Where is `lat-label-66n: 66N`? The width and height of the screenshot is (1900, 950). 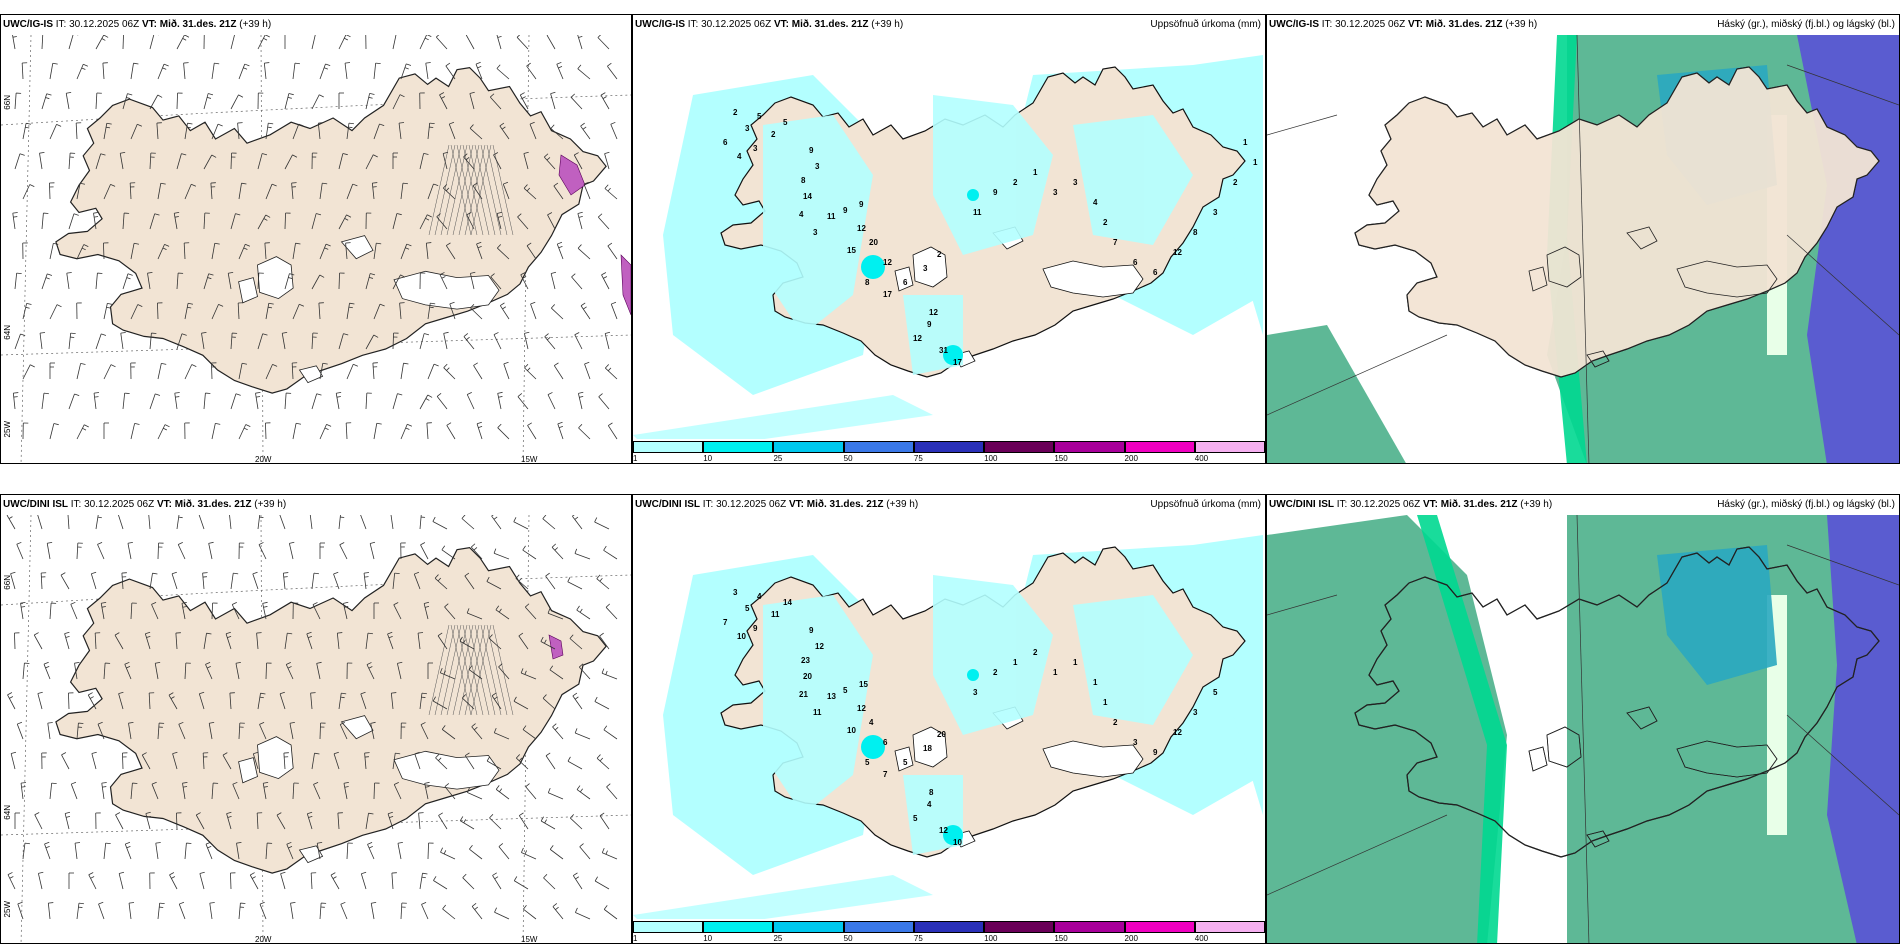
lat-label-66n: 66N is located at coordinates (7, 102).